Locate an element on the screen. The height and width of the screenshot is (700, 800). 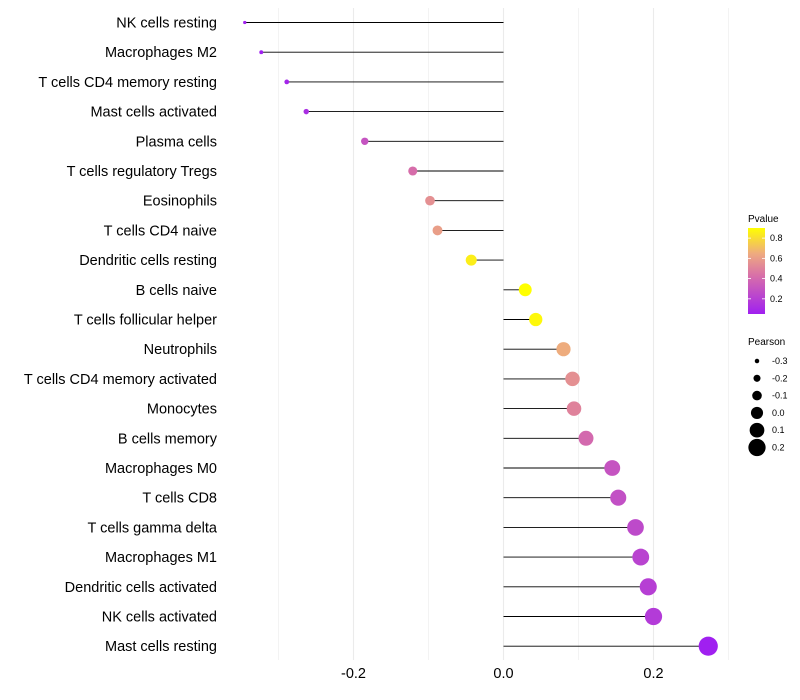
category-label: Neutrophils is located at coordinates (180, 350).